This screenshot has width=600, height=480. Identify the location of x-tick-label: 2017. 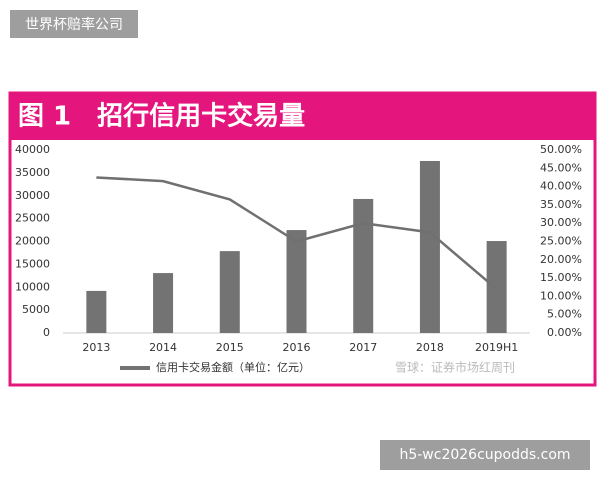
(363, 347).